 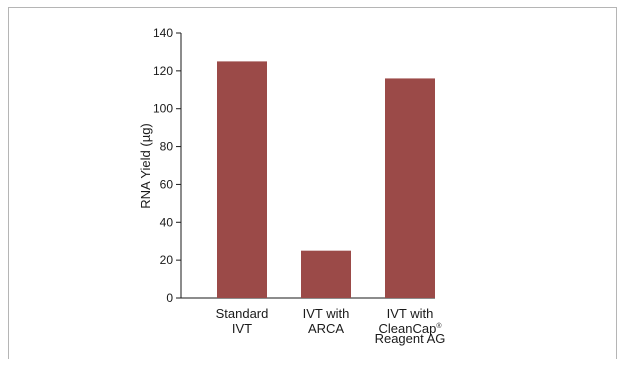 I want to click on y-tick-label: 120, so click(x=163, y=71).